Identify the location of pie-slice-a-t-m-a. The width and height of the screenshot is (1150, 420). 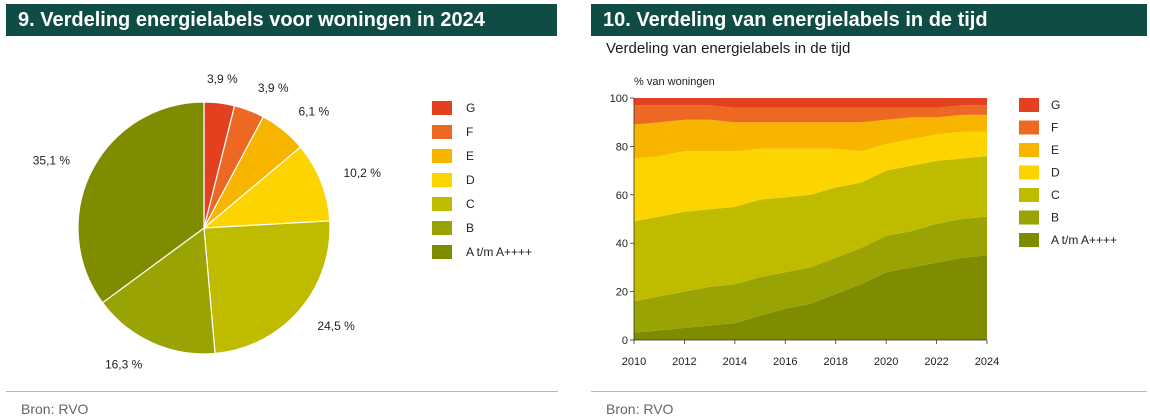
(141, 202).